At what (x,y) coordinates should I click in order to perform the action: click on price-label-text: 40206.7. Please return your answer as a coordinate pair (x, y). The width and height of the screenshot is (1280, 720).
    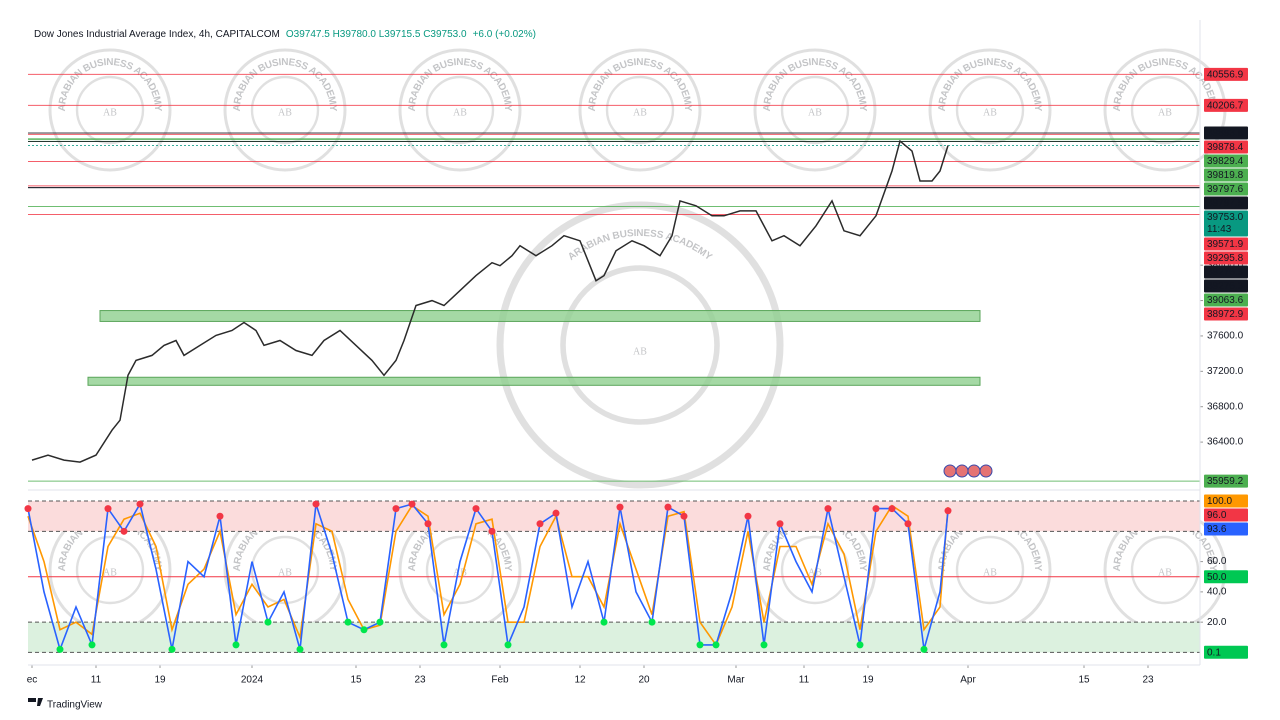
    Looking at the image, I should click on (1225, 105).